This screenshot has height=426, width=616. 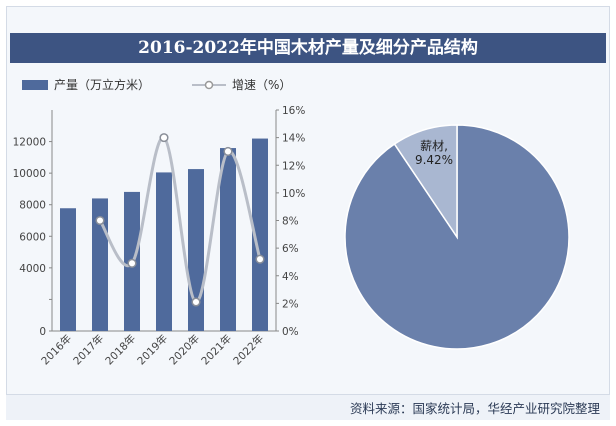 I want to click on right-tick-label: 12%, so click(x=293, y=166).